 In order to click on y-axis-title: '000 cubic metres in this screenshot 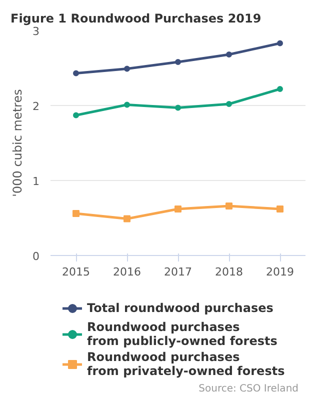, I will do `click(17, 143)`.